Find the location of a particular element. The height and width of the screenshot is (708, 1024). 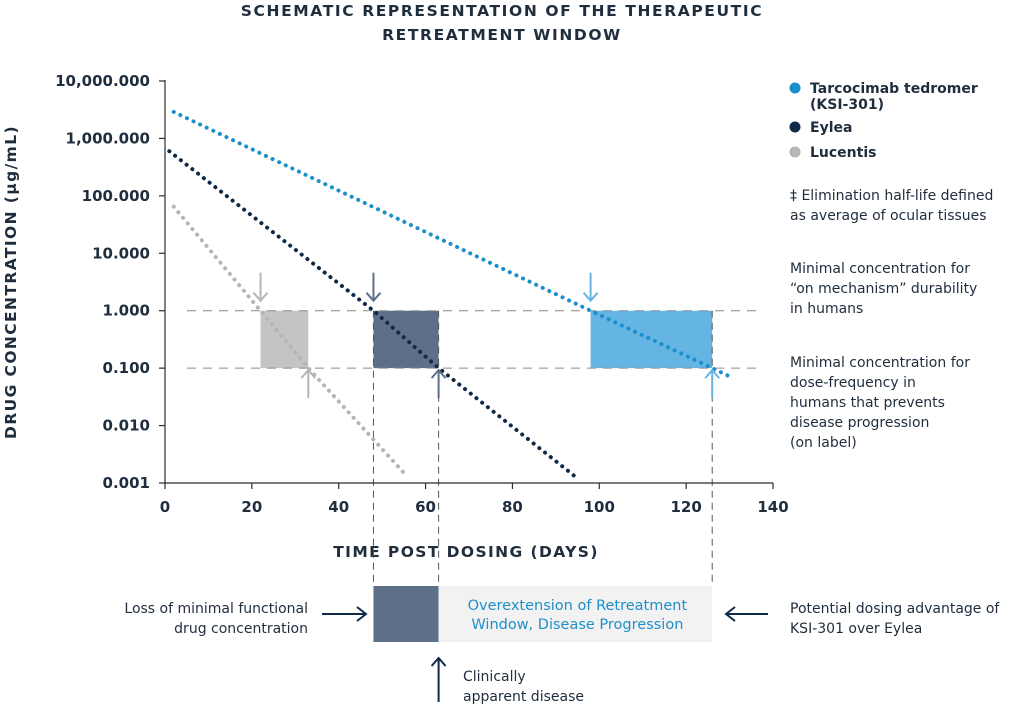

arrow-right-into-box is located at coordinates (345, 614).